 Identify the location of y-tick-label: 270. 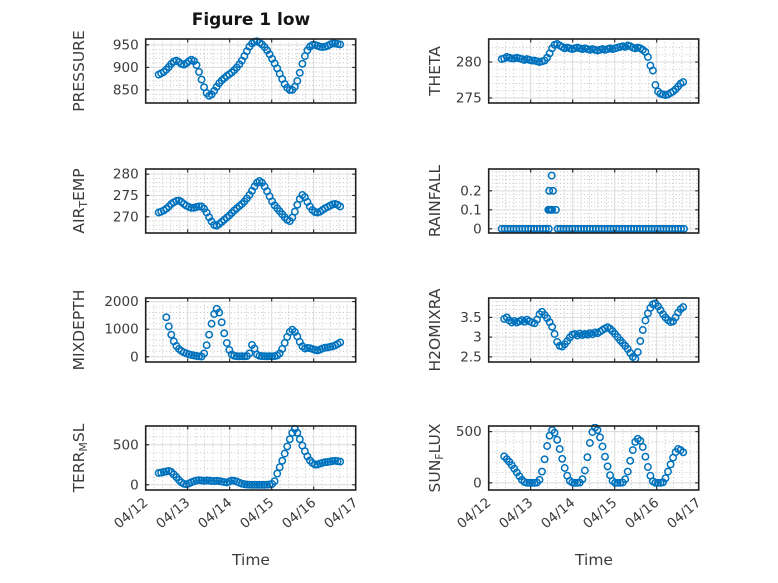
(126, 217).